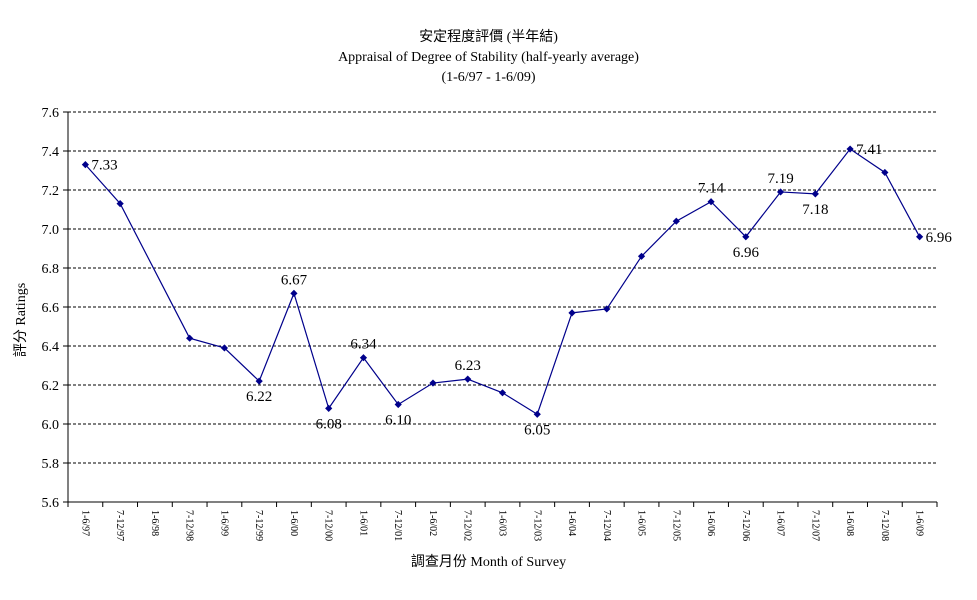 This screenshot has height=600, width=977. What do you see at coordinates (189, 525) in the screenshot?
I see `x-tick-label: 7-12/98` at bounding box center [189, 525].